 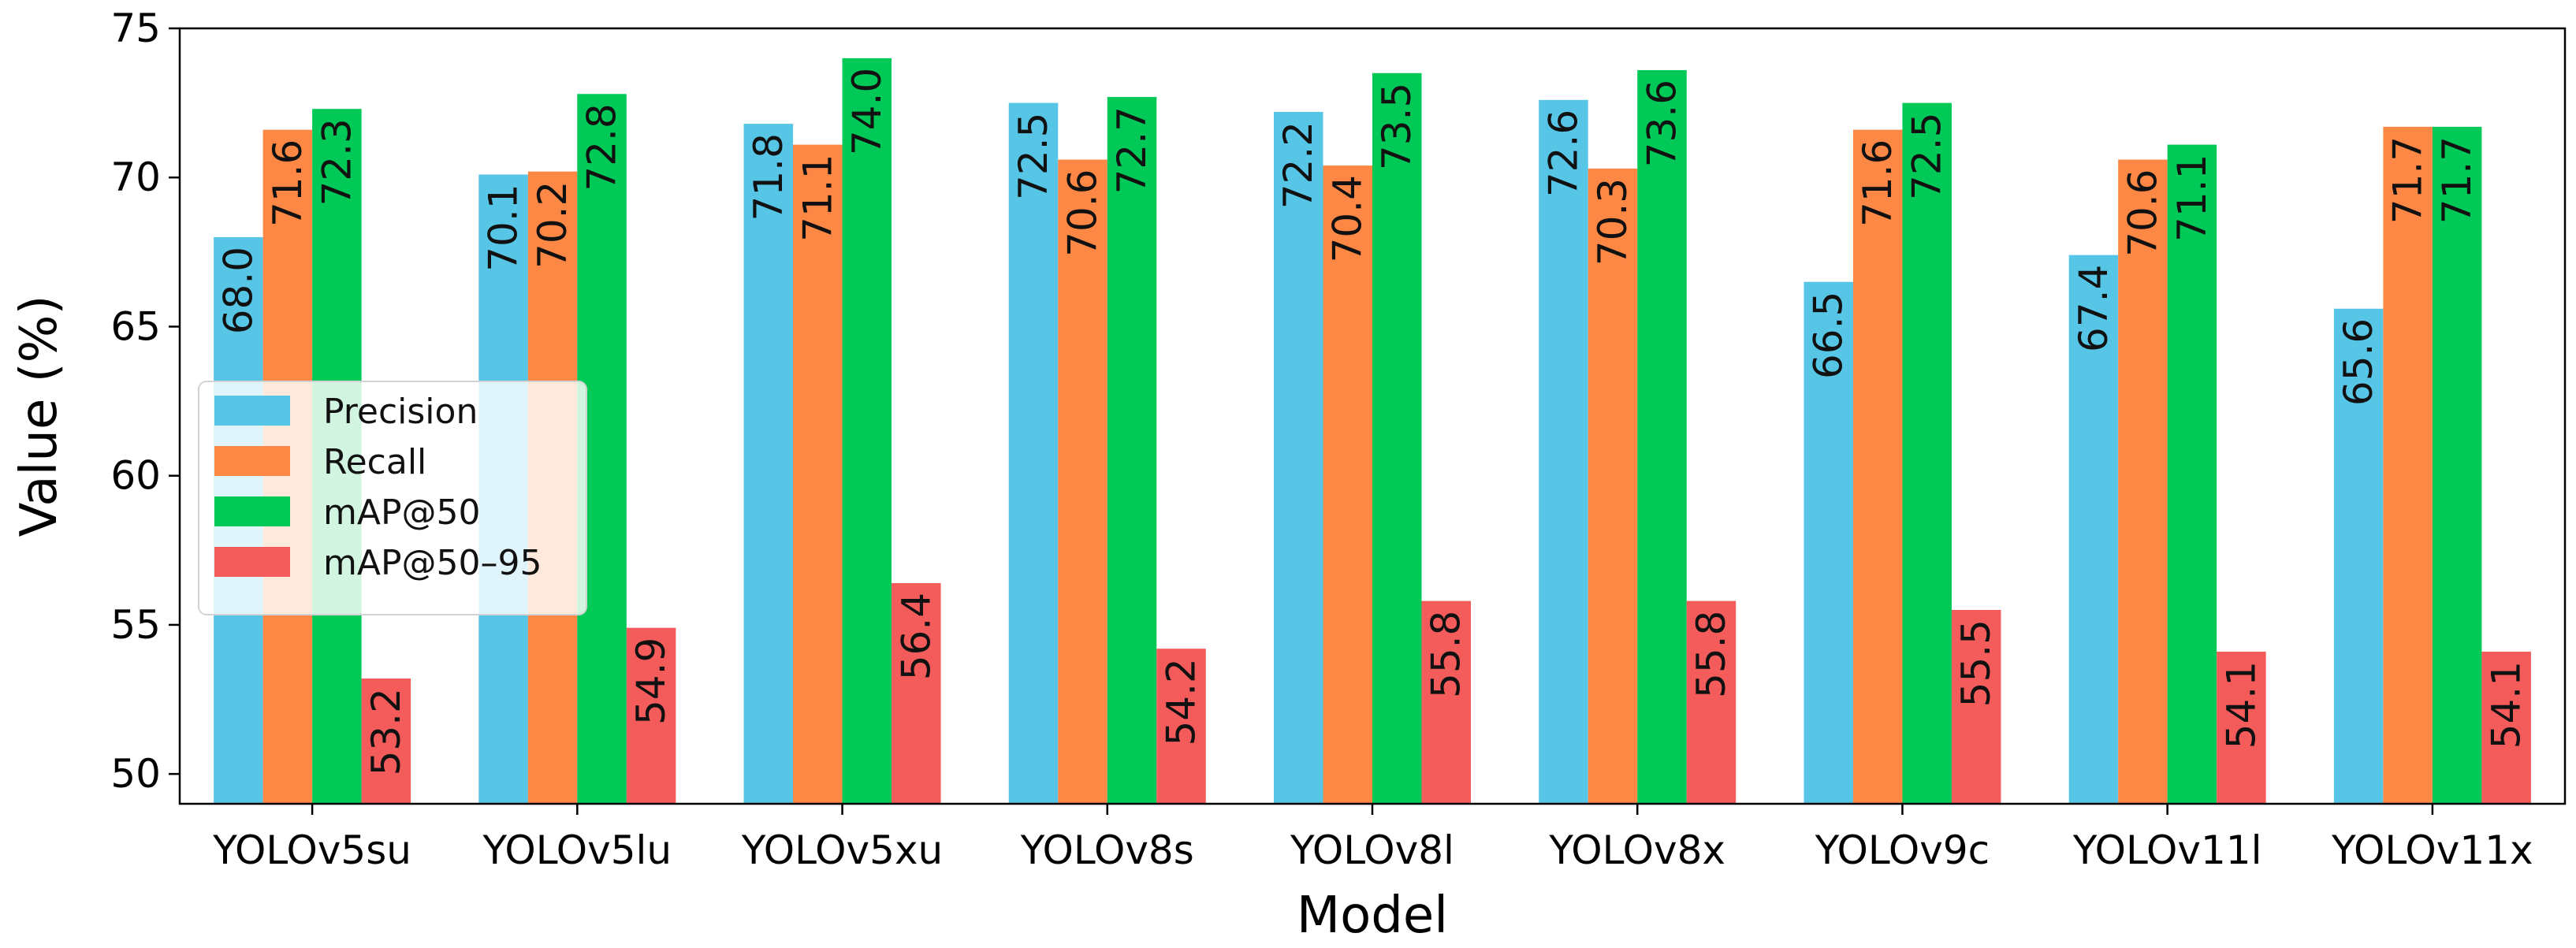 I want to click on legend-box, so click(x=392, y=498).